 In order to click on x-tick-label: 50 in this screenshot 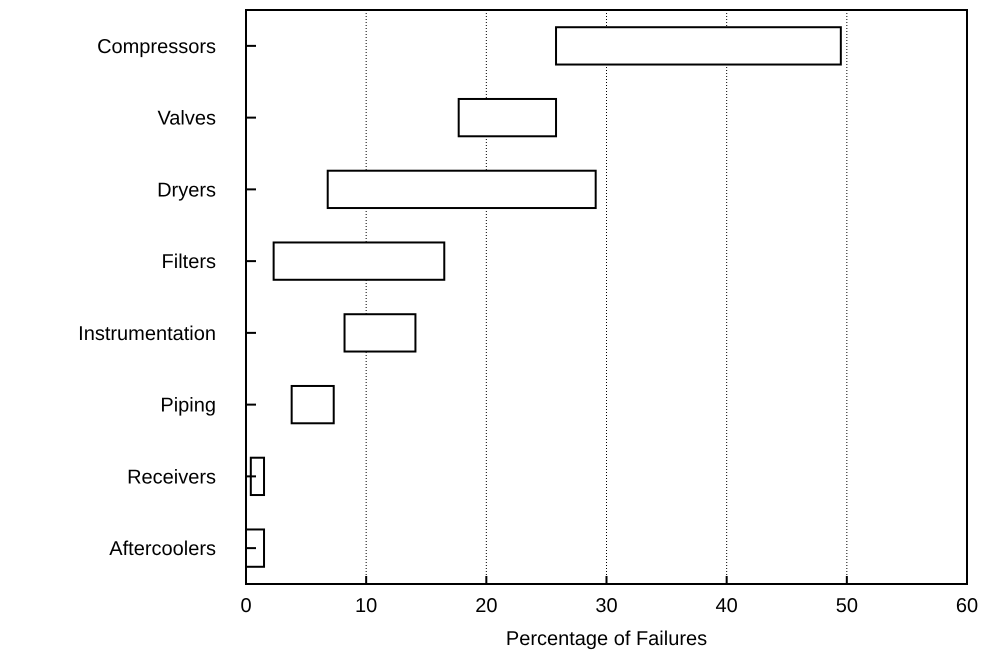, I will do `click(847, 606)`.